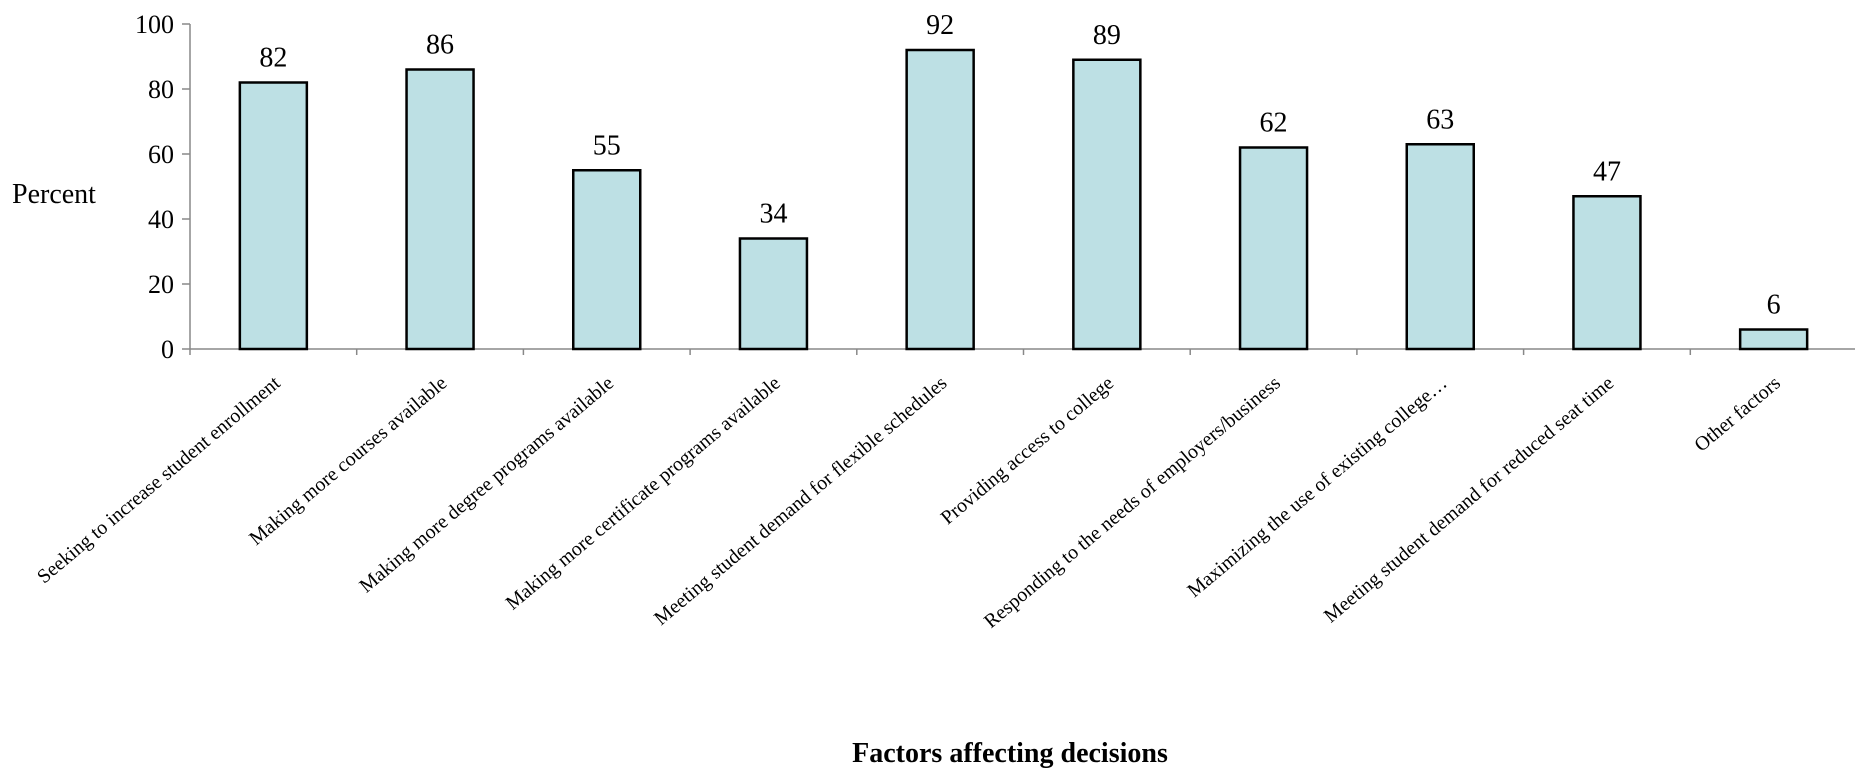 This screenshot has width=1855, height=773. I want to click on x-tick-label: Making more courses available, so click(348, 461).